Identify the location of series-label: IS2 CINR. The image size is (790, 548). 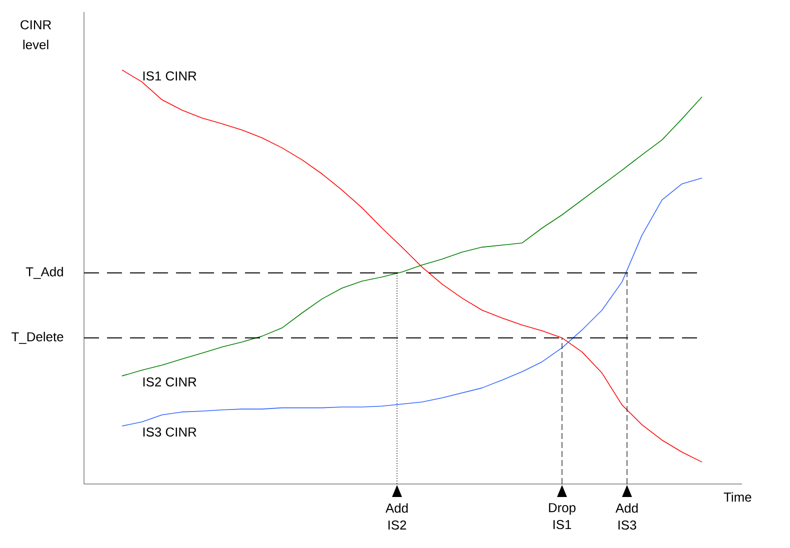
(169, 382).